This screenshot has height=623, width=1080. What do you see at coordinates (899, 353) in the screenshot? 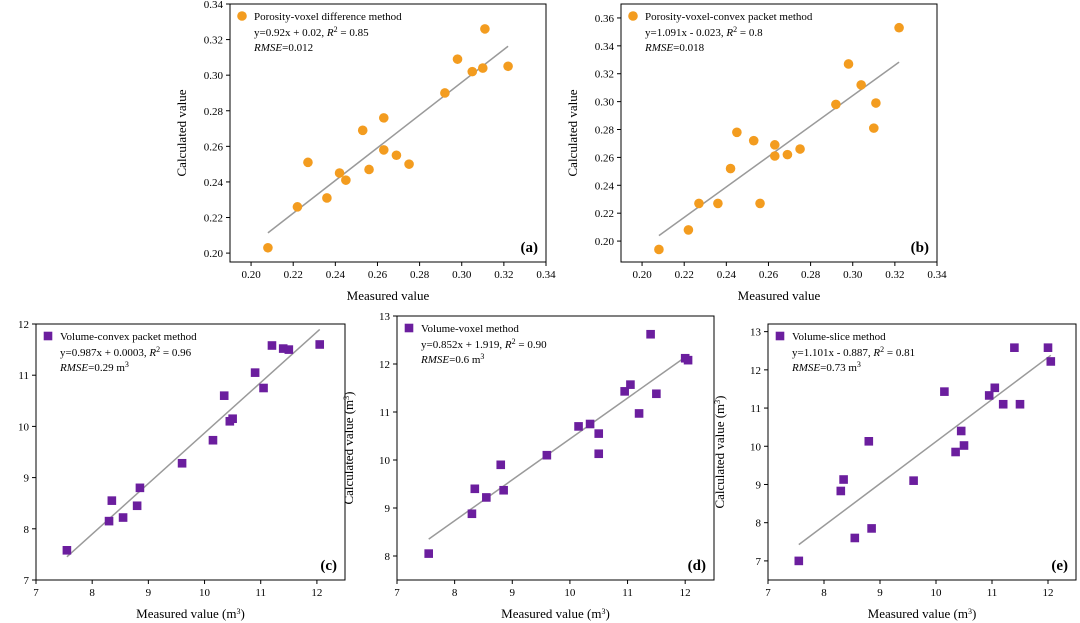
I see `text-part: = 0.81` at bounding box center [899, 353].